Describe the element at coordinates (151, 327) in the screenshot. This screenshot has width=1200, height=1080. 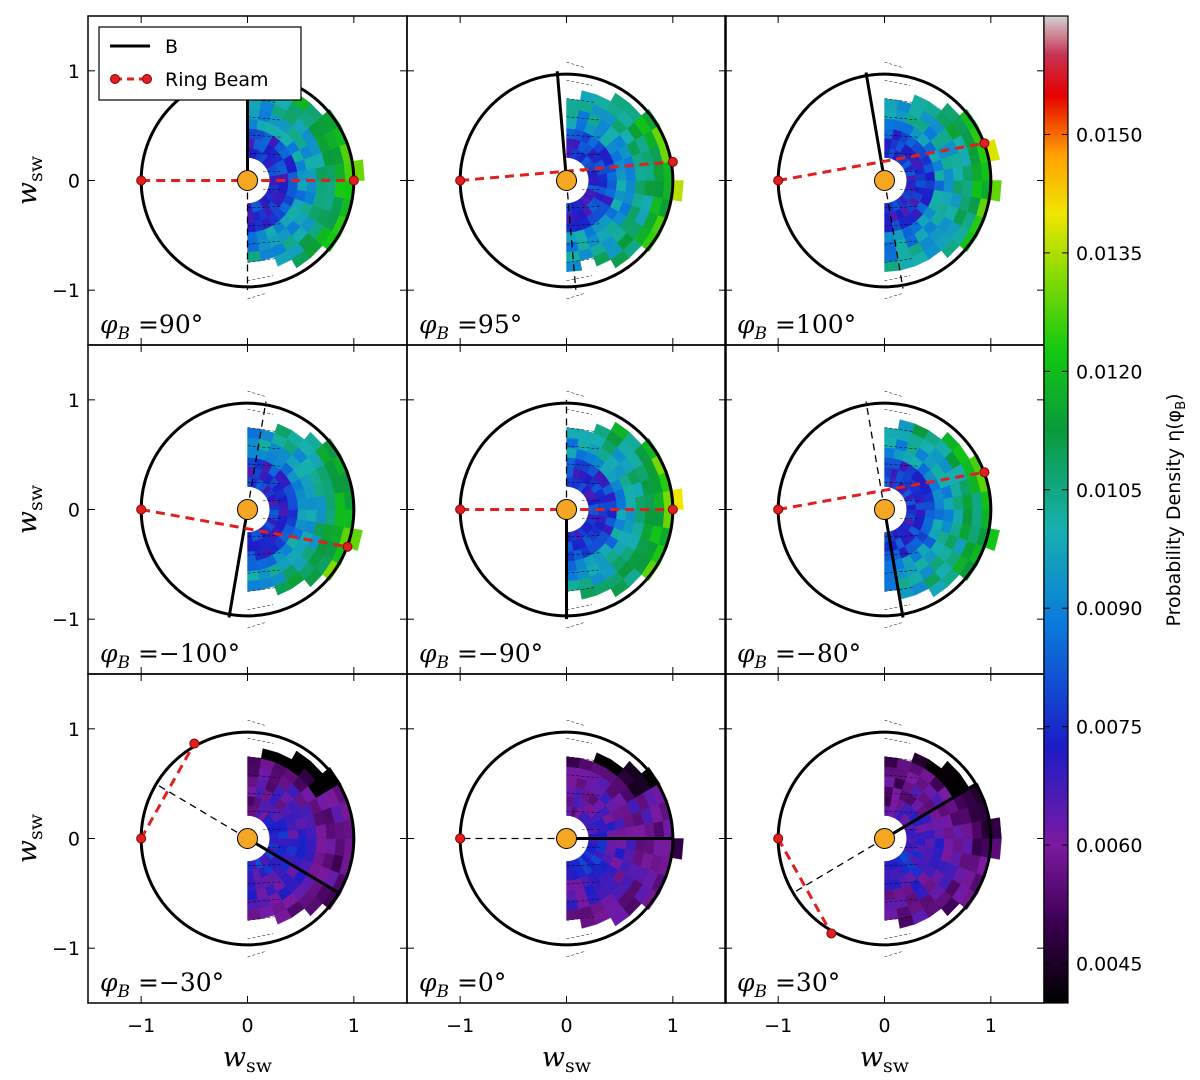
I see `panel-label: φB =90°` at that location.